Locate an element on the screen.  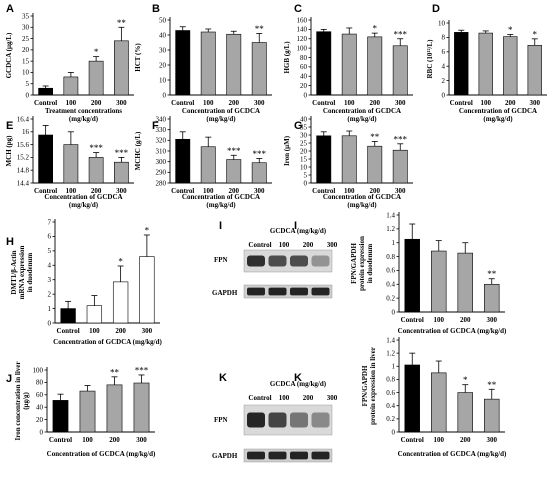
y-tick-label: 4 is located at coordinates (444, 67).